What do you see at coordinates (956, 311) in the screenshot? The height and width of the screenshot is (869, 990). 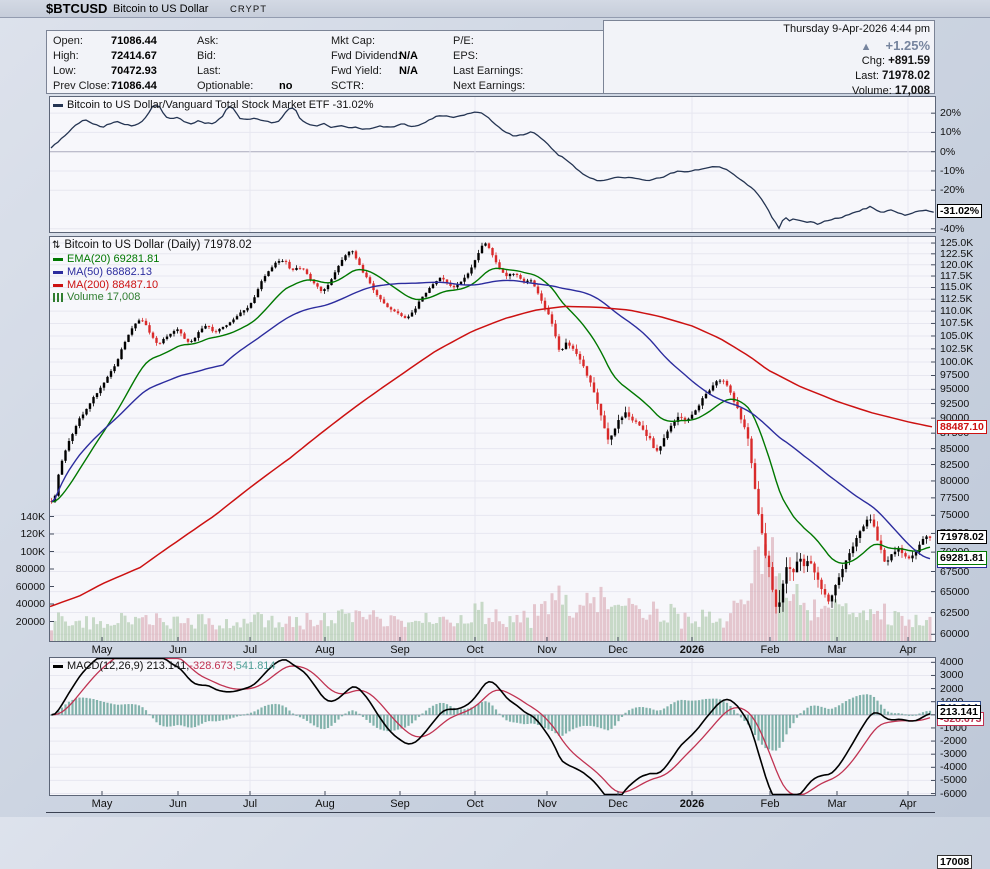 I see `axis-tick-label: 110.0K` at bounding box center [956, 311].